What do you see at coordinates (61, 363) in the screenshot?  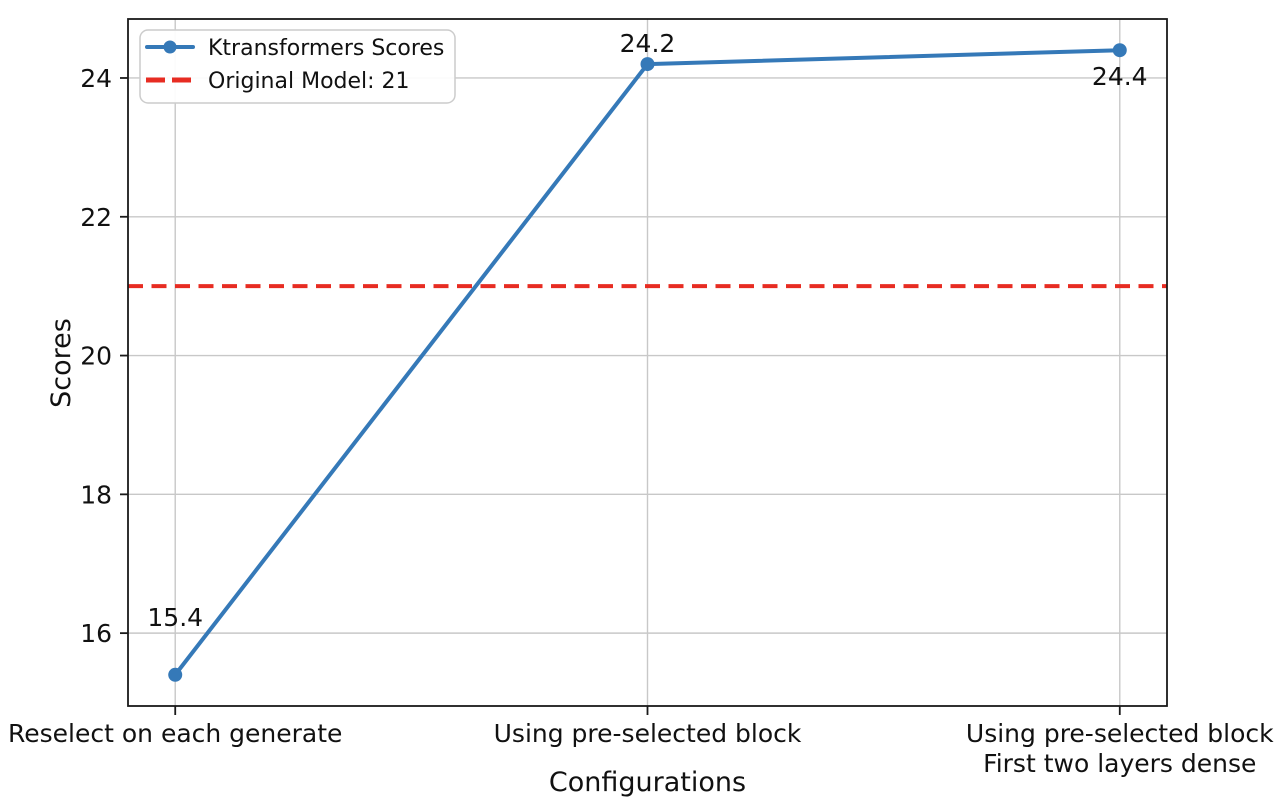 I see `y-axis-label: Scores` at bounding box center [61, 363].